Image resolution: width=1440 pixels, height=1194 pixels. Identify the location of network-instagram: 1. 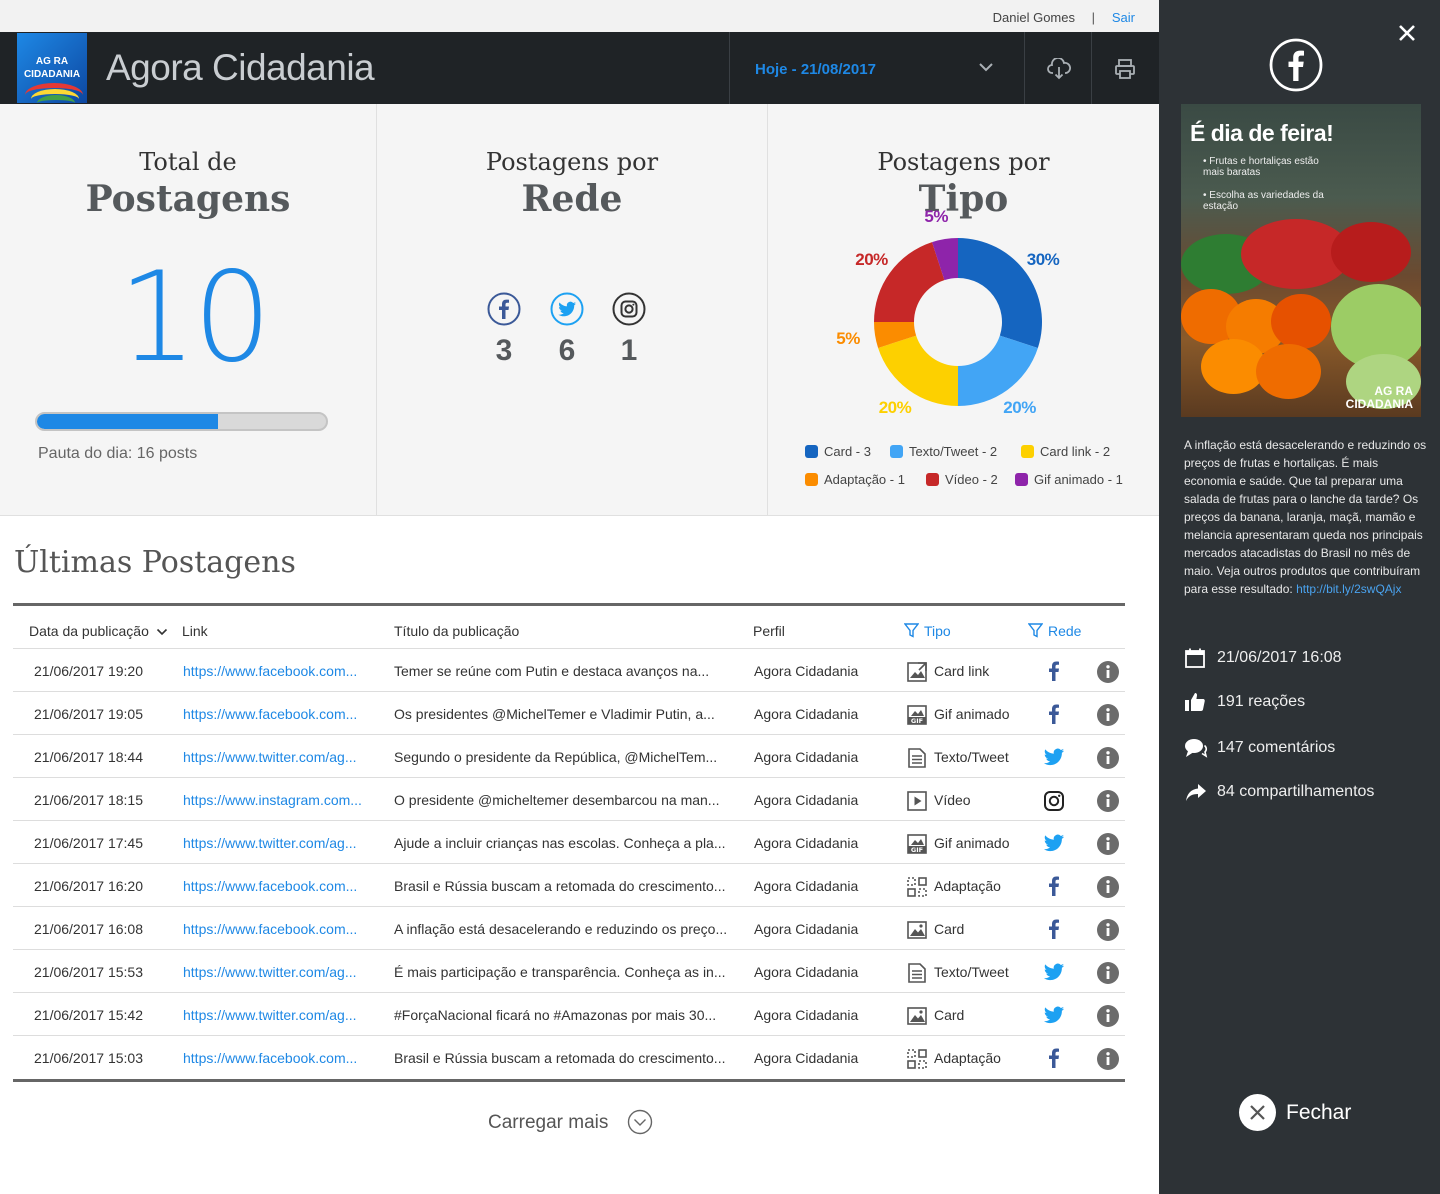
(629, 330).